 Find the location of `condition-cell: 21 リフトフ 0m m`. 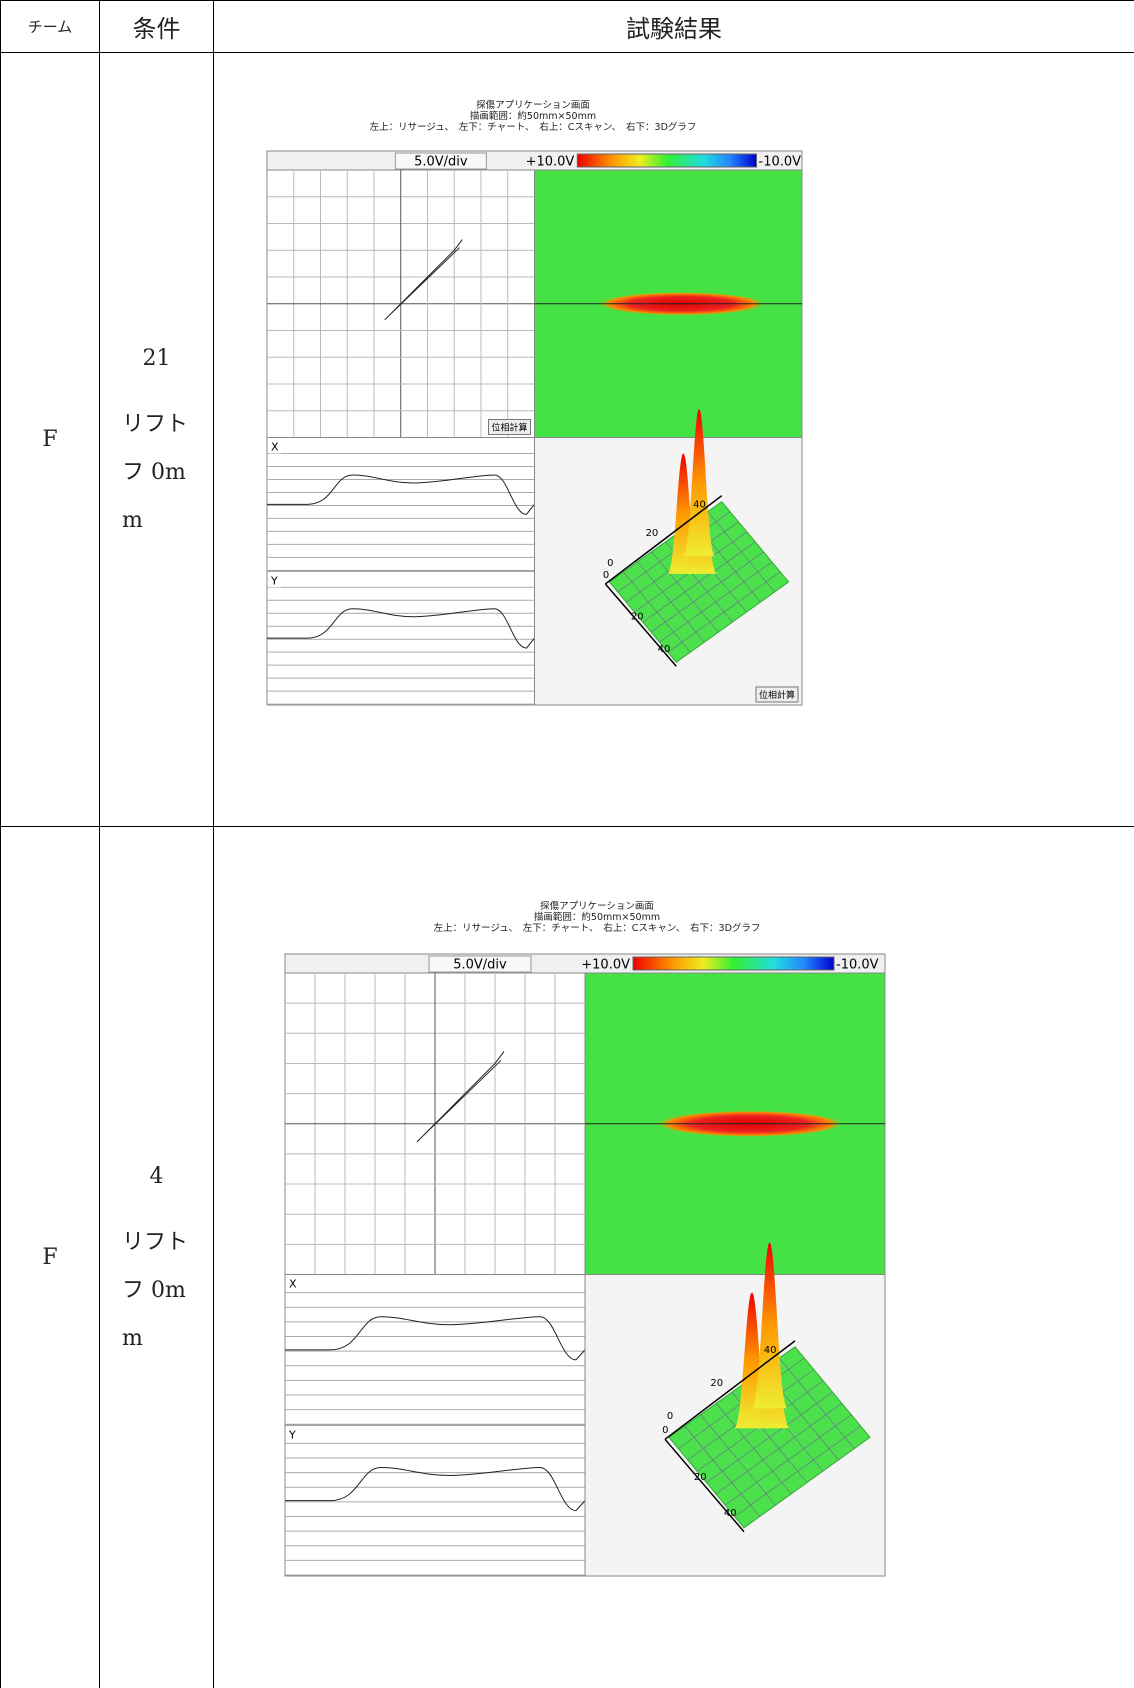

condition-cell: 21 リフトフ 0m m is located at coordinates (156, 439).